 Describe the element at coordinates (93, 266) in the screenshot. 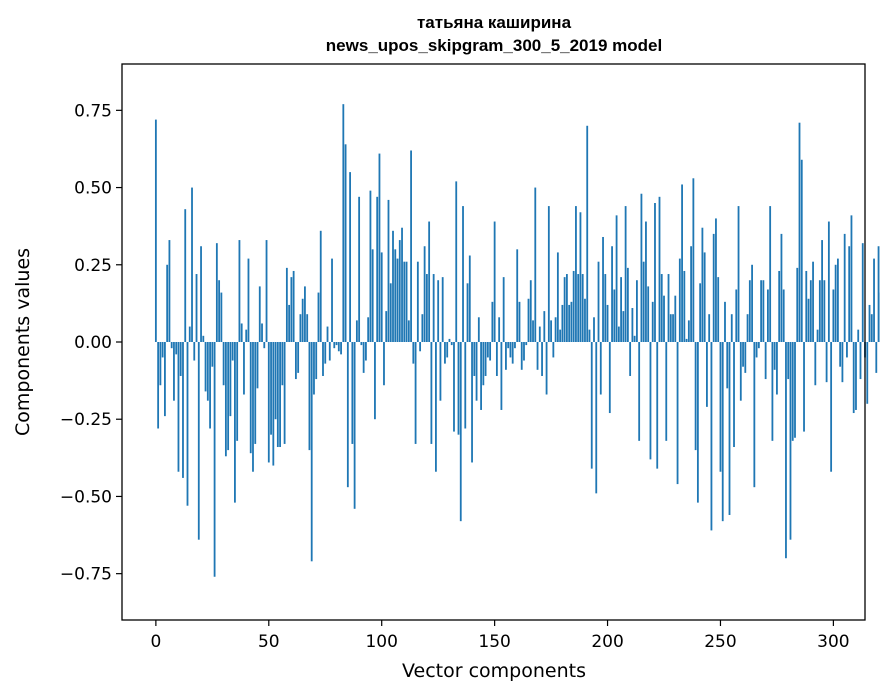

I see `y-tick-label: 0.25` at that location.